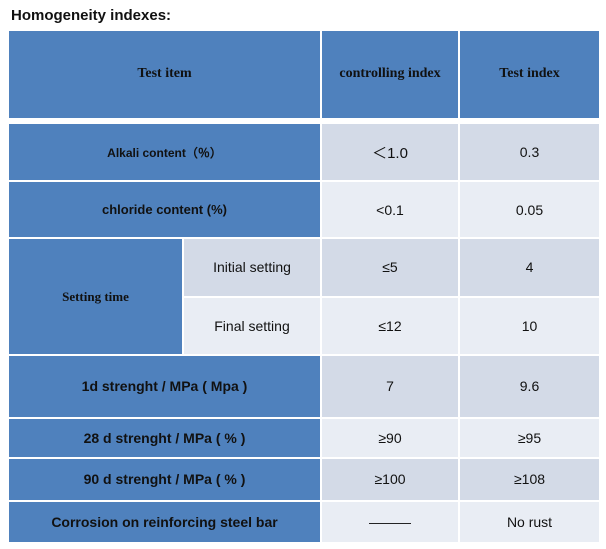  What do you see at coordinates (390, 438) in the screenshot?
I see `row-control-value: ≥90` at bounding box center [390, 438].